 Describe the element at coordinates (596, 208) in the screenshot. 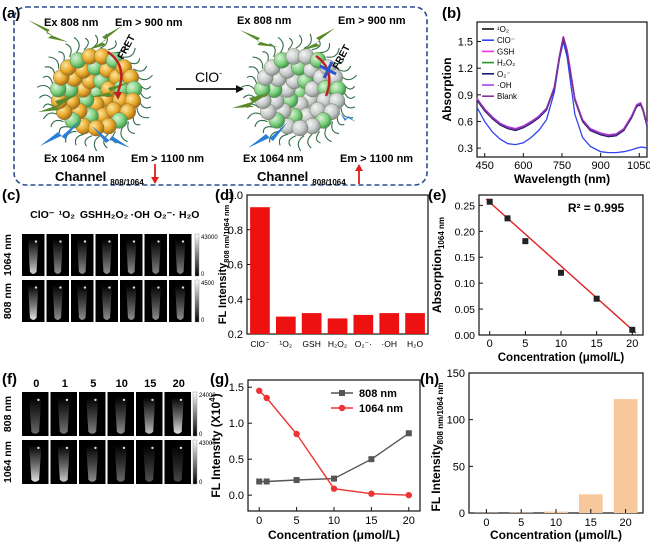

I see `r-squared-annotation: R² = 0.995` at that location.